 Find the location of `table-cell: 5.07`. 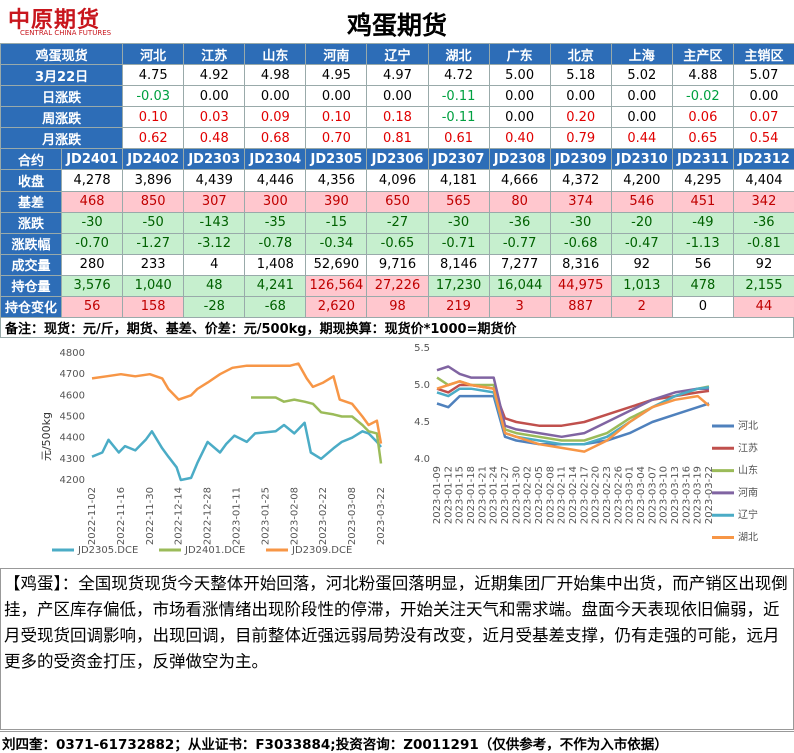

table-cell: 5.07 is located at coordinates (763, 75).